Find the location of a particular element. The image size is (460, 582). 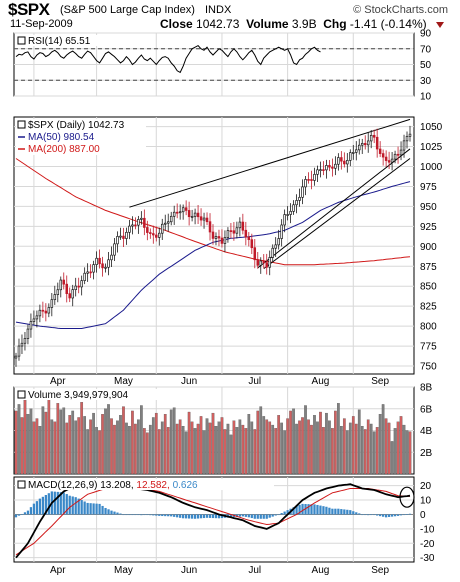

x-month-label: Aug is located at coordinates (321, 570).